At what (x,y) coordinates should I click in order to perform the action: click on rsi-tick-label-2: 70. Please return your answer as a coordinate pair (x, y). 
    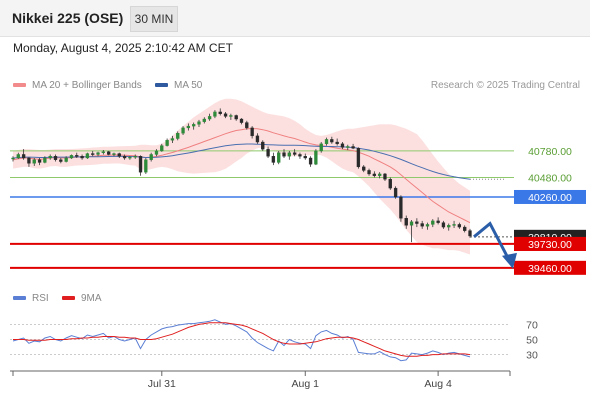
    Looking at the image, I should click on (532, 325).